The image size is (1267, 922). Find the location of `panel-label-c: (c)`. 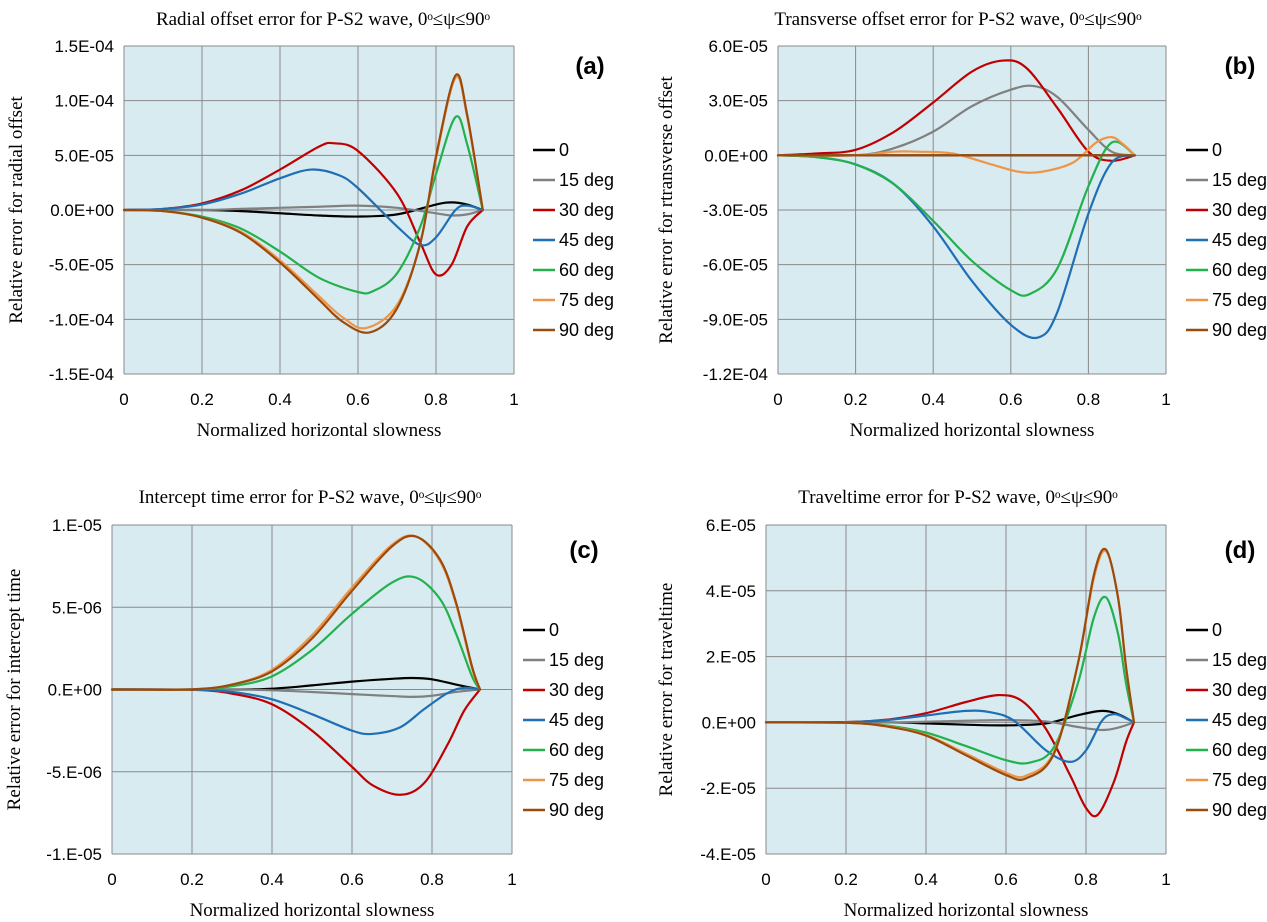

panel-label-c: (c) is located at coordinates (583, 550).